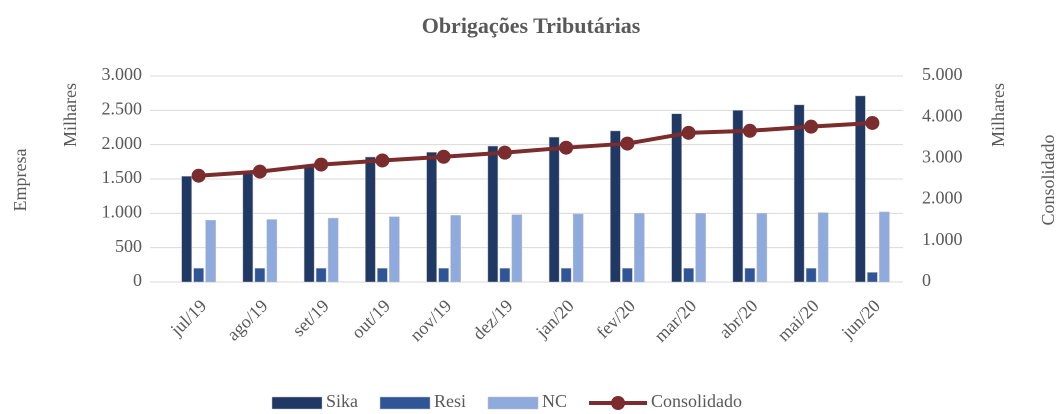 The image size is (1063, 414). Describe the element at coordinates (860, 319) in the screenshot. I see `x-tick-label: jun/20` at that location.